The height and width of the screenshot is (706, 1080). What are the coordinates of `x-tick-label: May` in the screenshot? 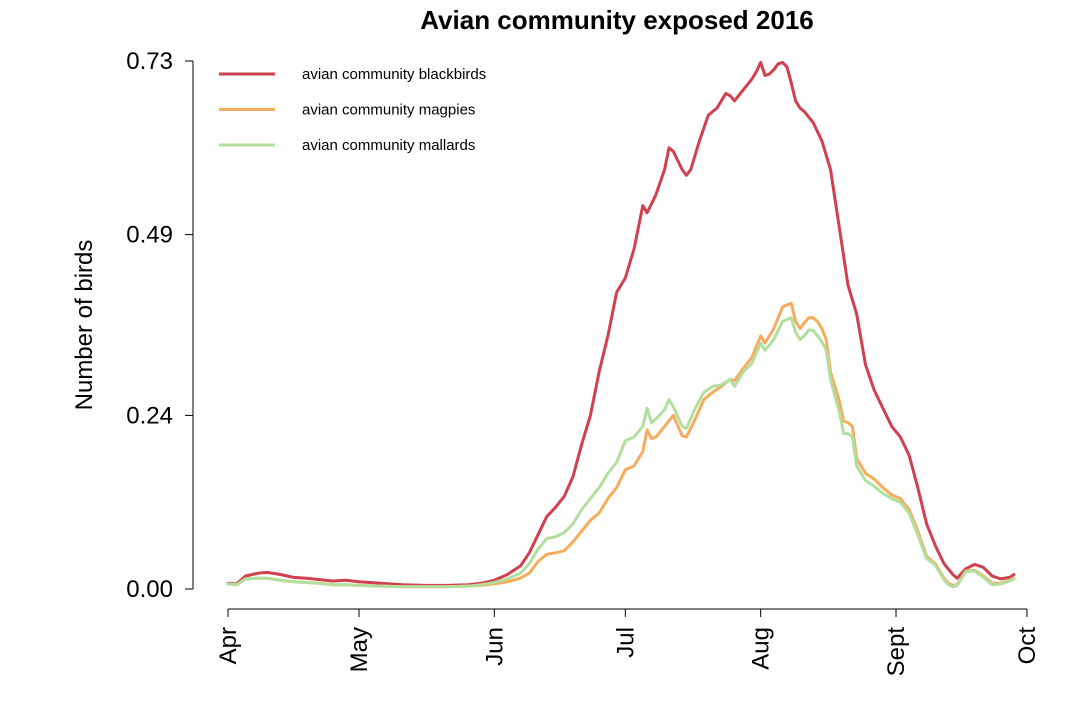 It's located at (359, 649).